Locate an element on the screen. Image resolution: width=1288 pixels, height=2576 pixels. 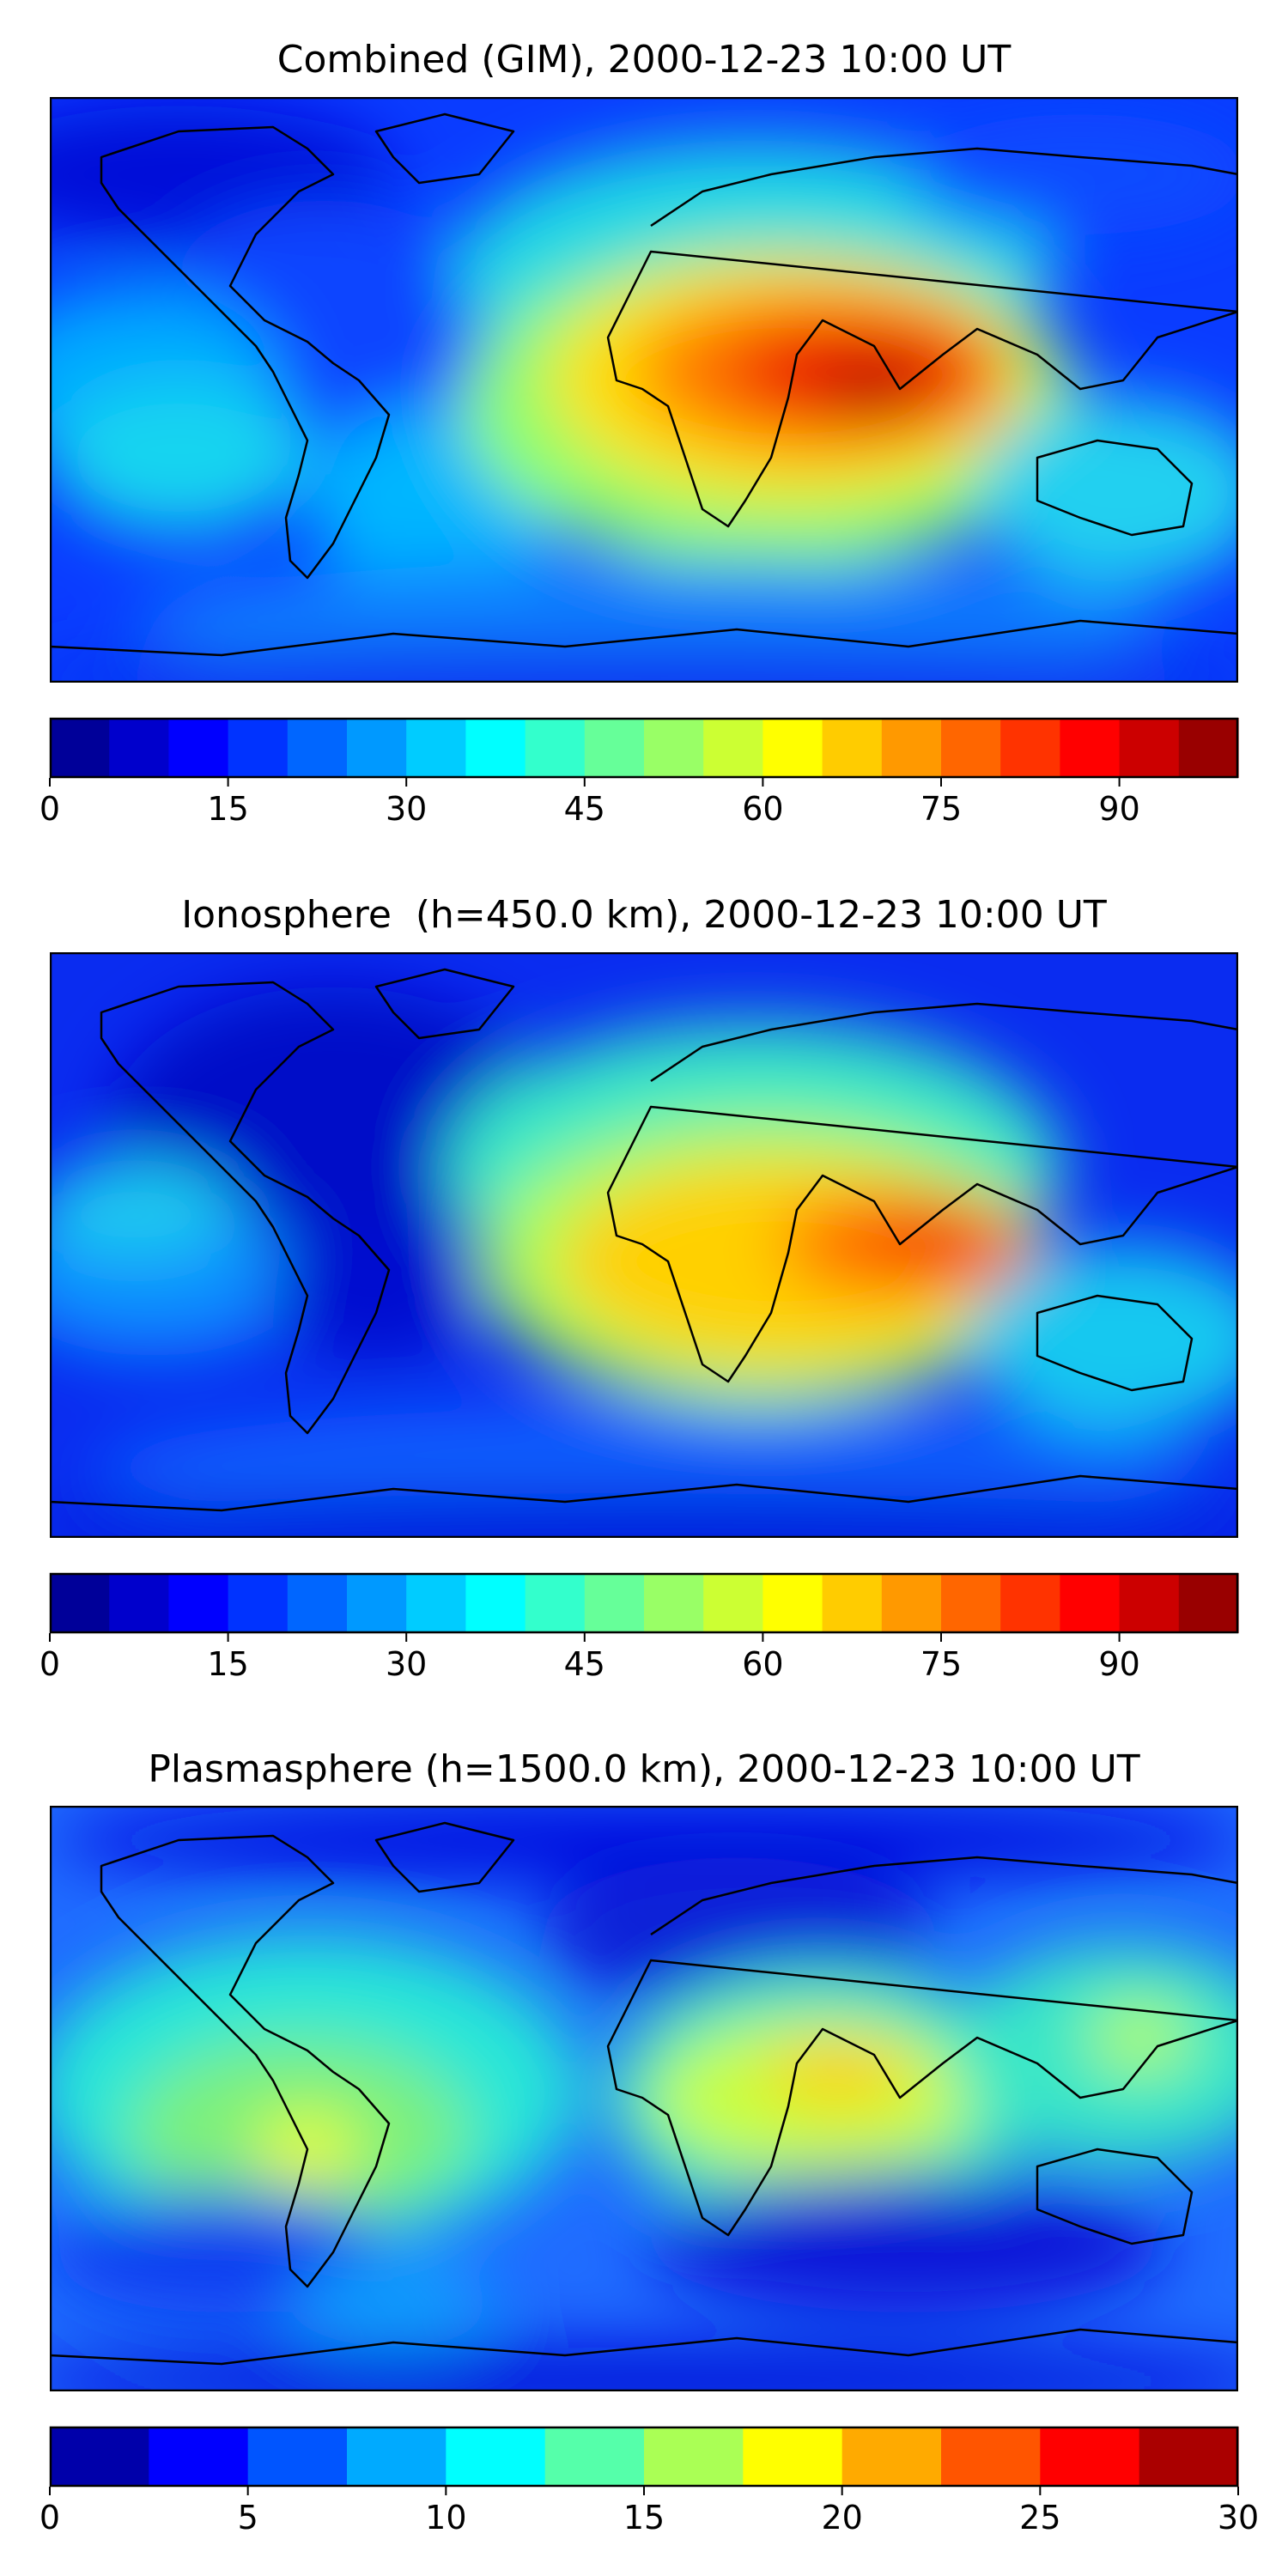
panel-1-colorbar: 0 15 30 45 60 75 90 is located at coordinates (639, 772).